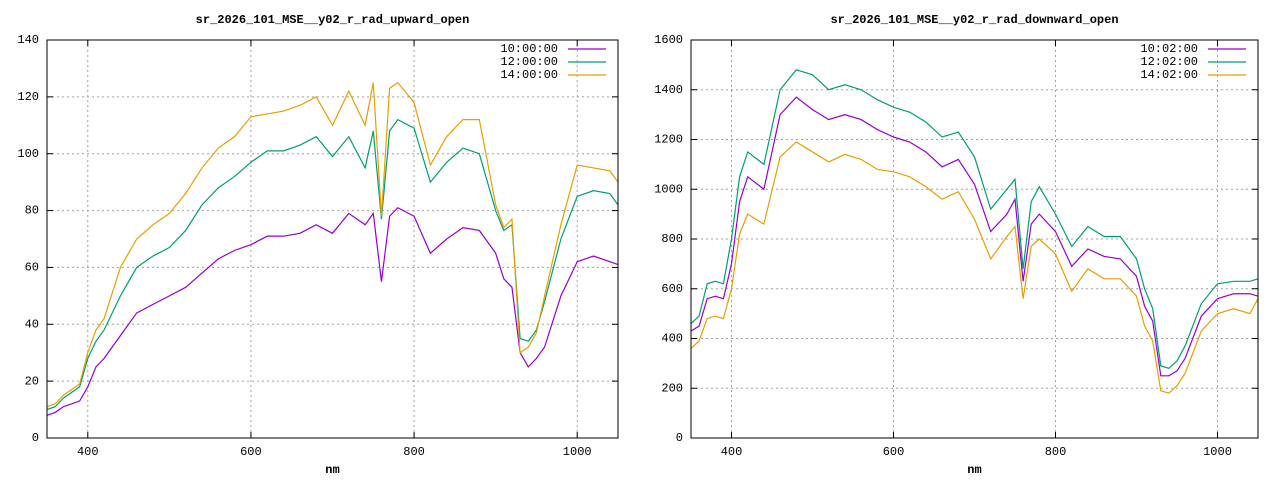 The image size is (1280, 480). Describe the element at coordinates (32, 324) in the screenshot. I see `y-tick-label: 40` at that location.